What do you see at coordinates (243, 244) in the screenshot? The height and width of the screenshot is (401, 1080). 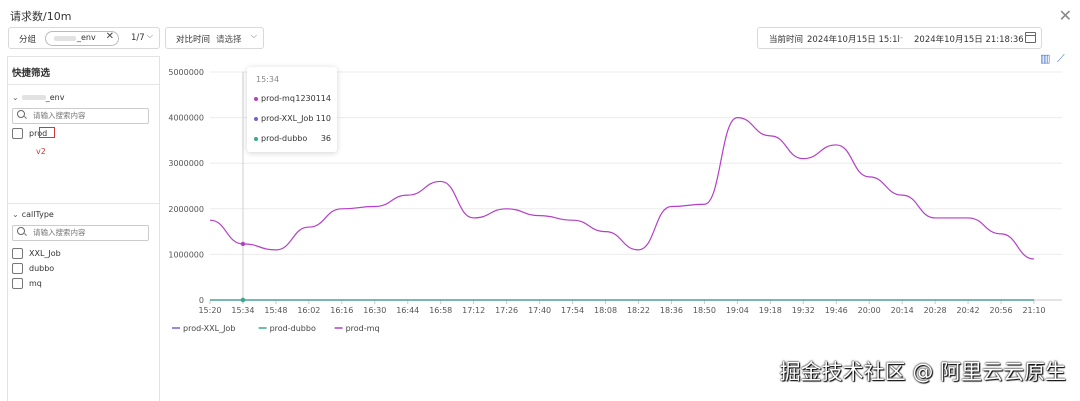 I see `series-point-prod-mq` at bounding box center [243, 244].